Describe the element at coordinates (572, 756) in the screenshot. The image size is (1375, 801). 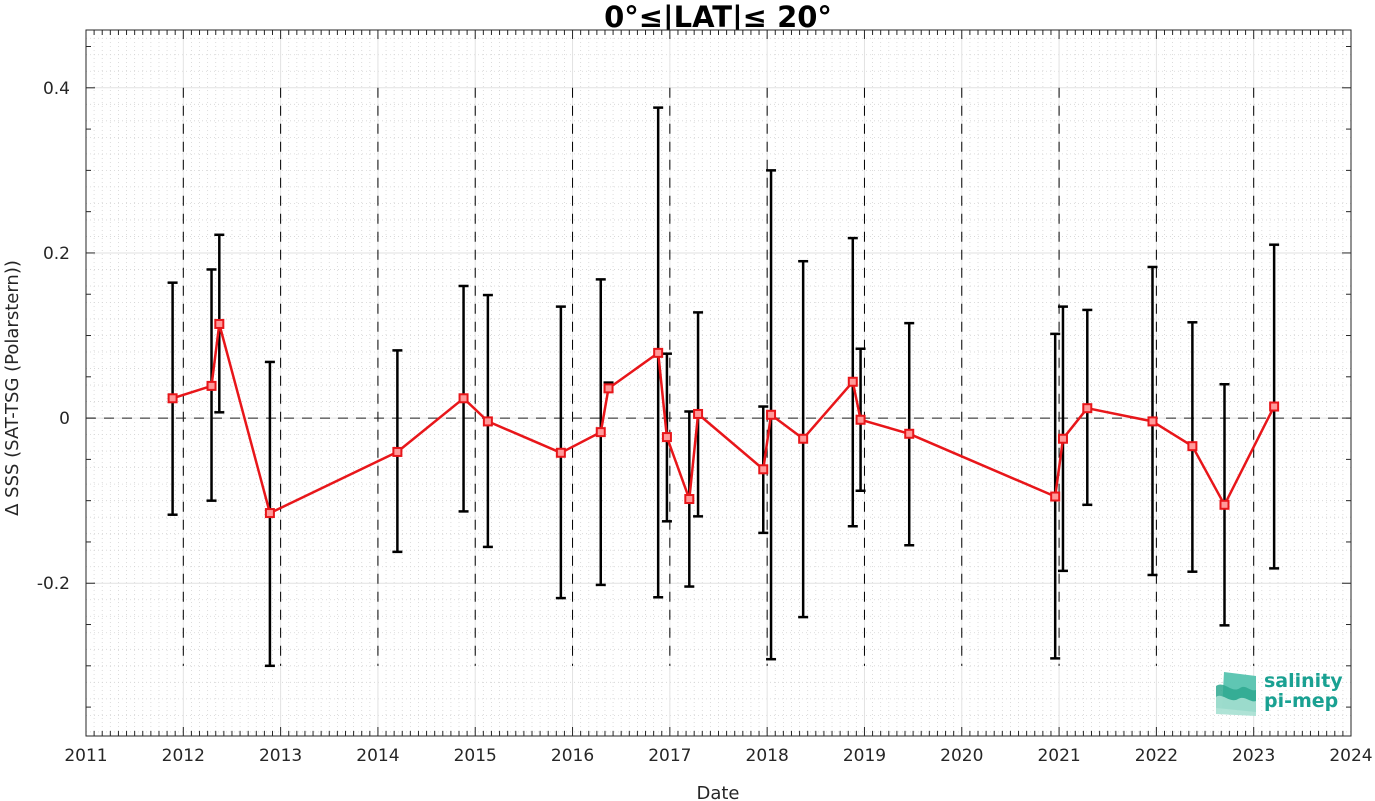
I see `x-tick-label: 2016` at that location.